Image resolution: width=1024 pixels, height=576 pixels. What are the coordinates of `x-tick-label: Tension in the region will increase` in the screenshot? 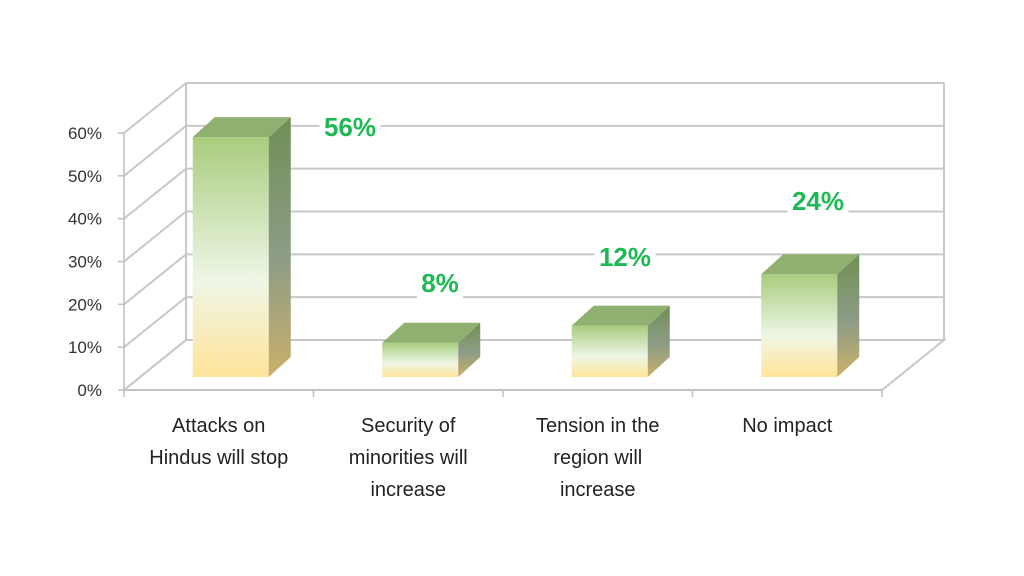 It's located at (597, 458).